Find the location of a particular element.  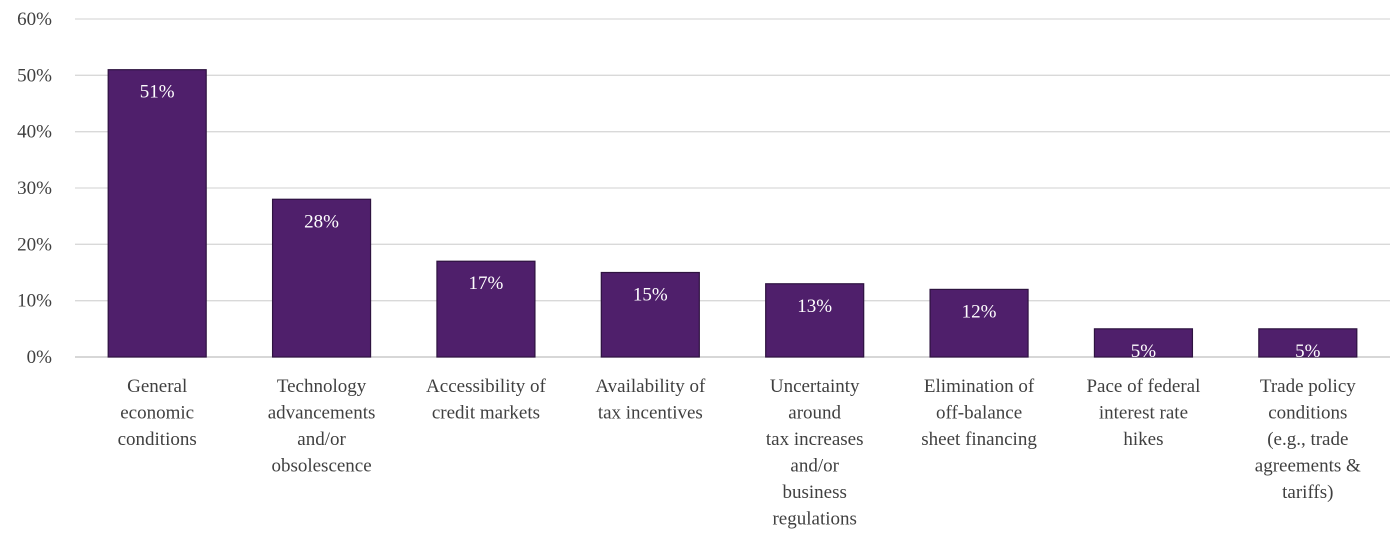

category-label-line: tax incentives is located at coordinates (650, 413).